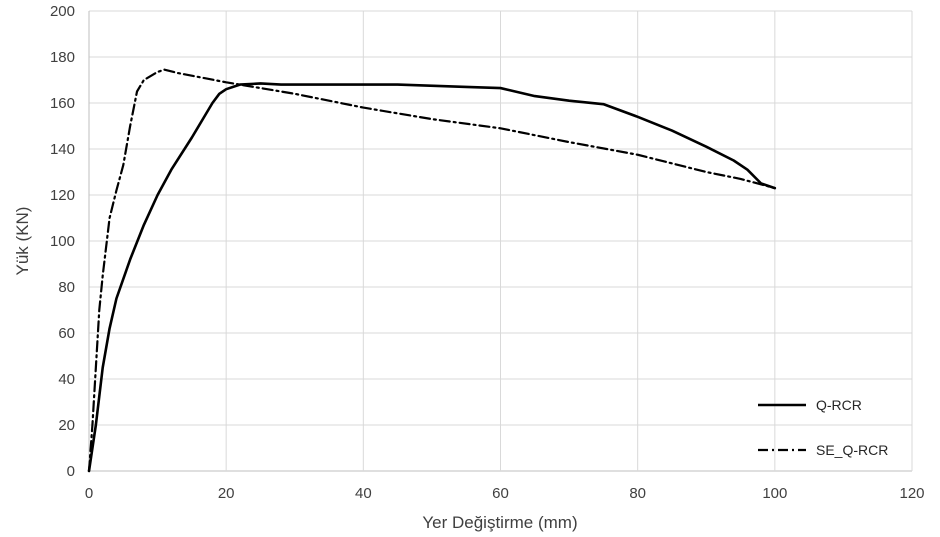 This screenshot has width=940, height=537. Describe the element at coordinates (637, 493) in the screenshot. I see `x-tick-label: 80` at that location.